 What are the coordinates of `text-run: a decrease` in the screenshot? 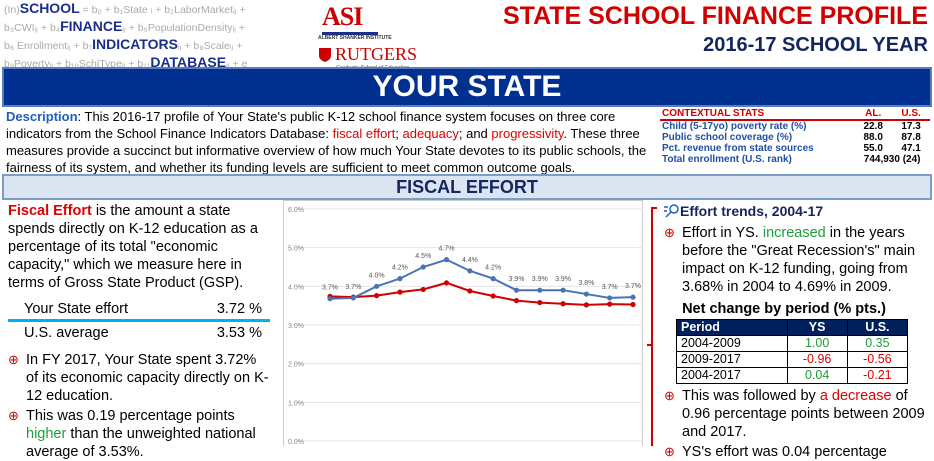 It's located at (855, 396).